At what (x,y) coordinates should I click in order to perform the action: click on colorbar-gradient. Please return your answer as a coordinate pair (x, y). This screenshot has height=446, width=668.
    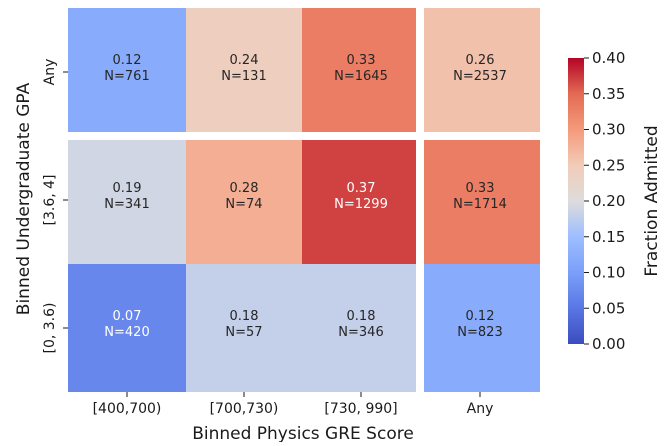
    Looking at the image, I should click on (576, 201).